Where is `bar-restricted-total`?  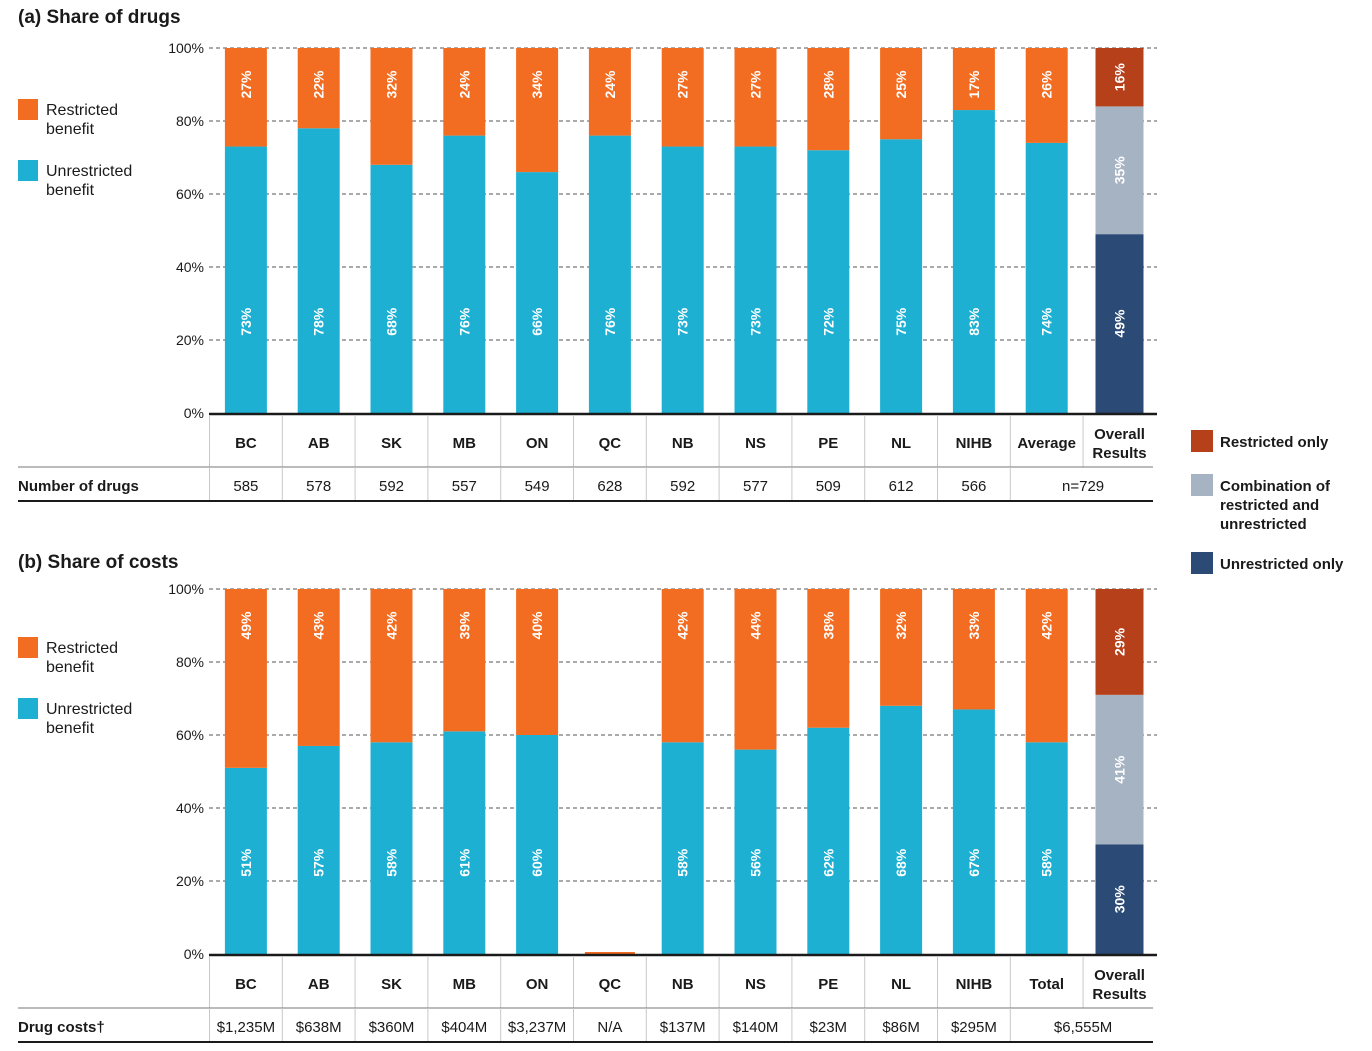
bar-restricted-total is located at coordinates (1046, 666).